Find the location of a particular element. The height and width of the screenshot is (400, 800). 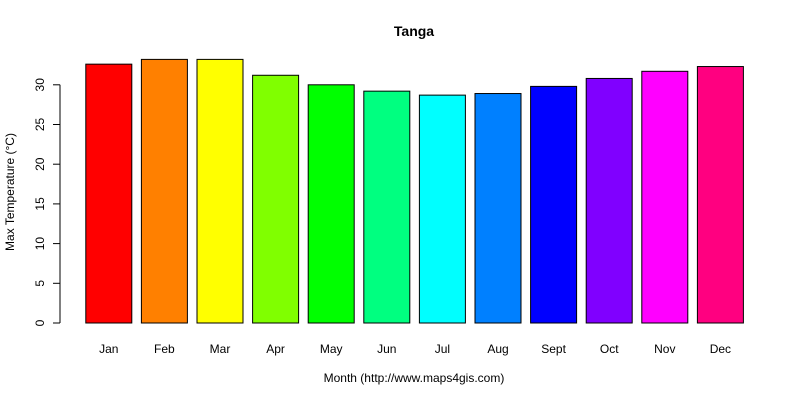

x-tick-label: Dec is located at coordinates (720, 349).